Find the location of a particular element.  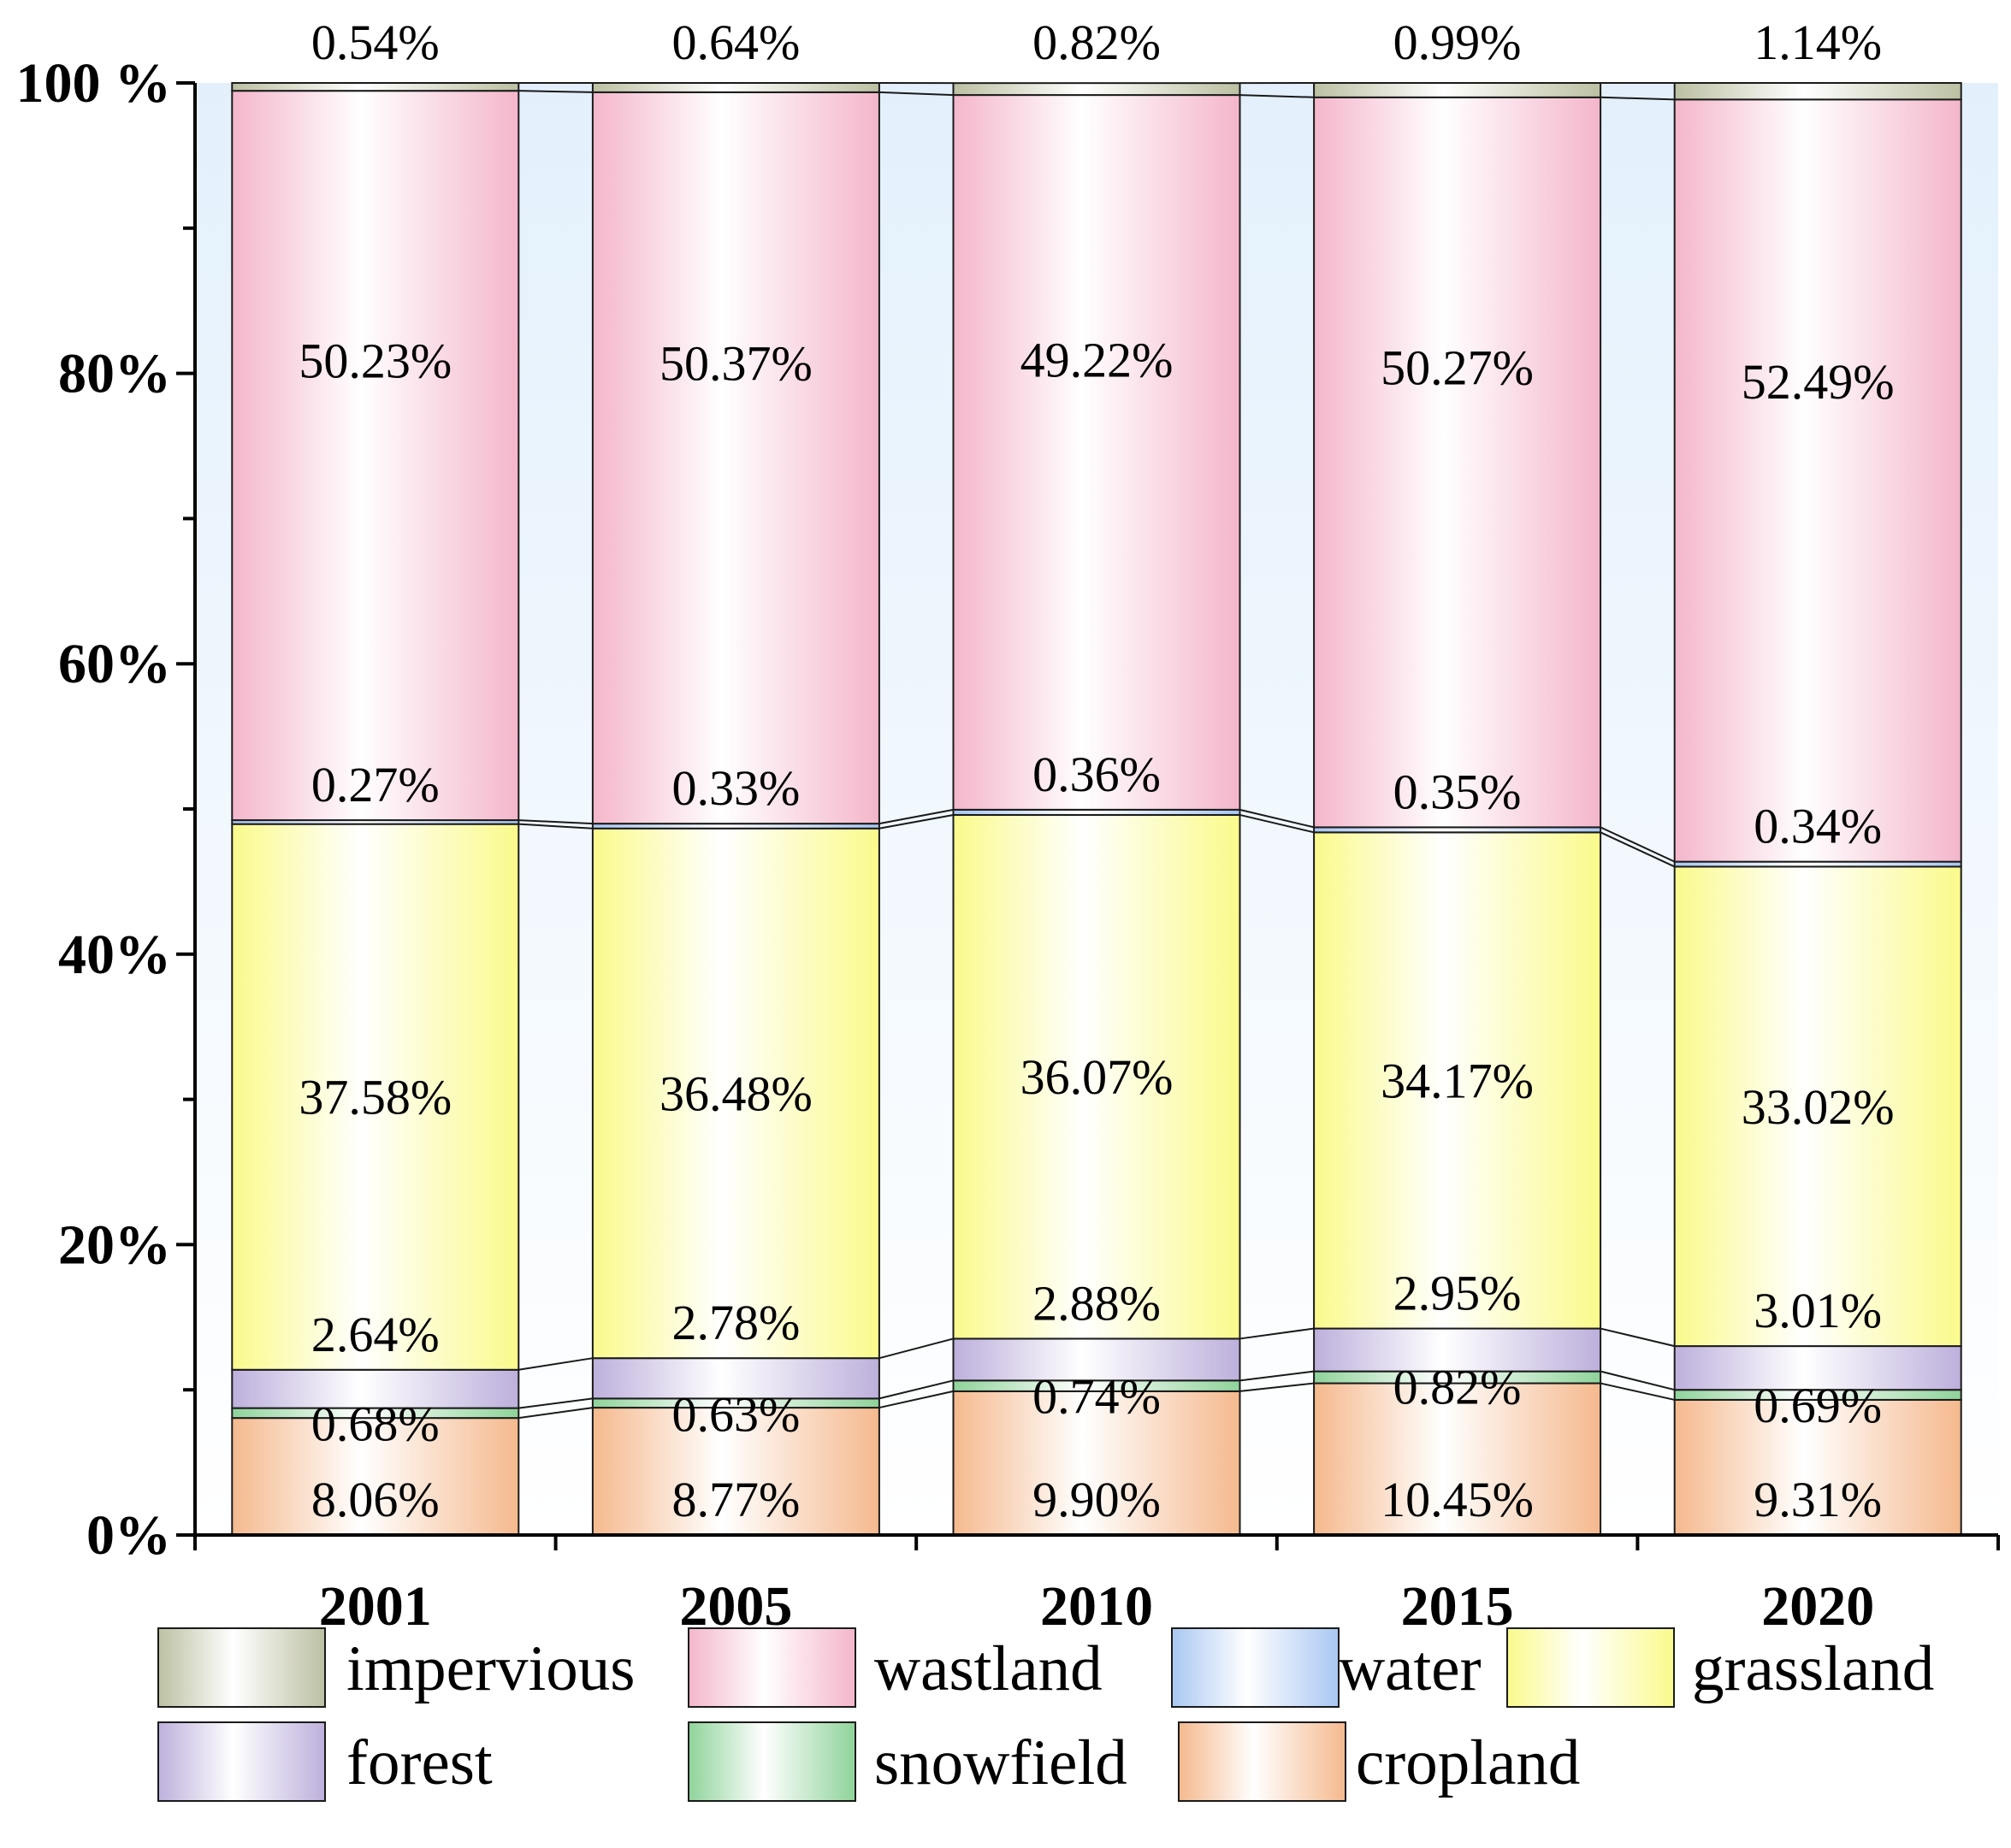

bar-cropland-2001 is located at coordinates (375, 1477).